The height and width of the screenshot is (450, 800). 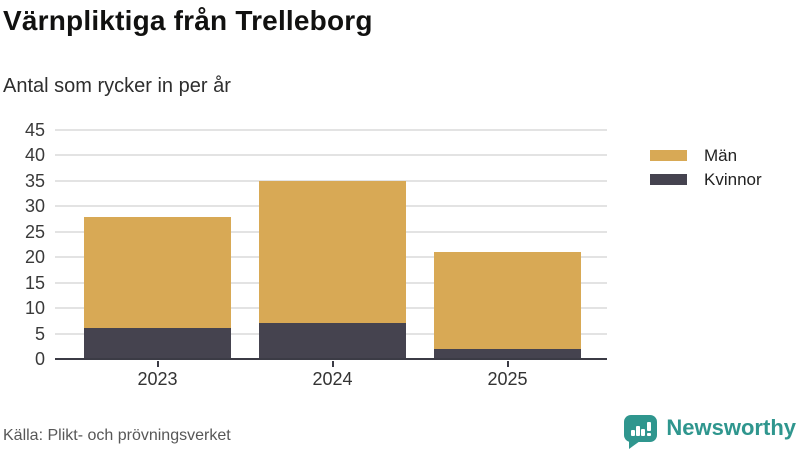 I want to click on y-tick-label-30: 30, so click(x=34, y=206).